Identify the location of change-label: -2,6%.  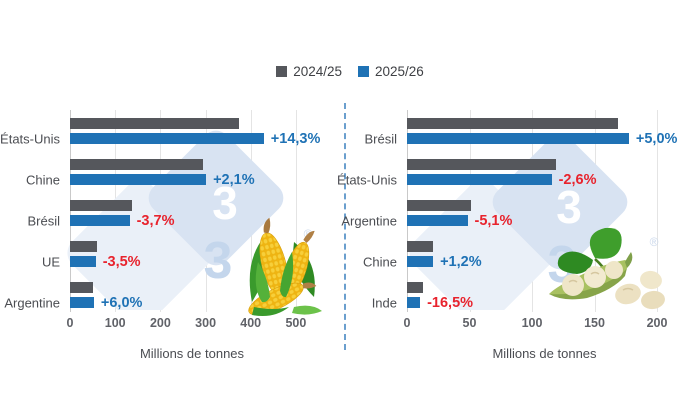
(577, 179).